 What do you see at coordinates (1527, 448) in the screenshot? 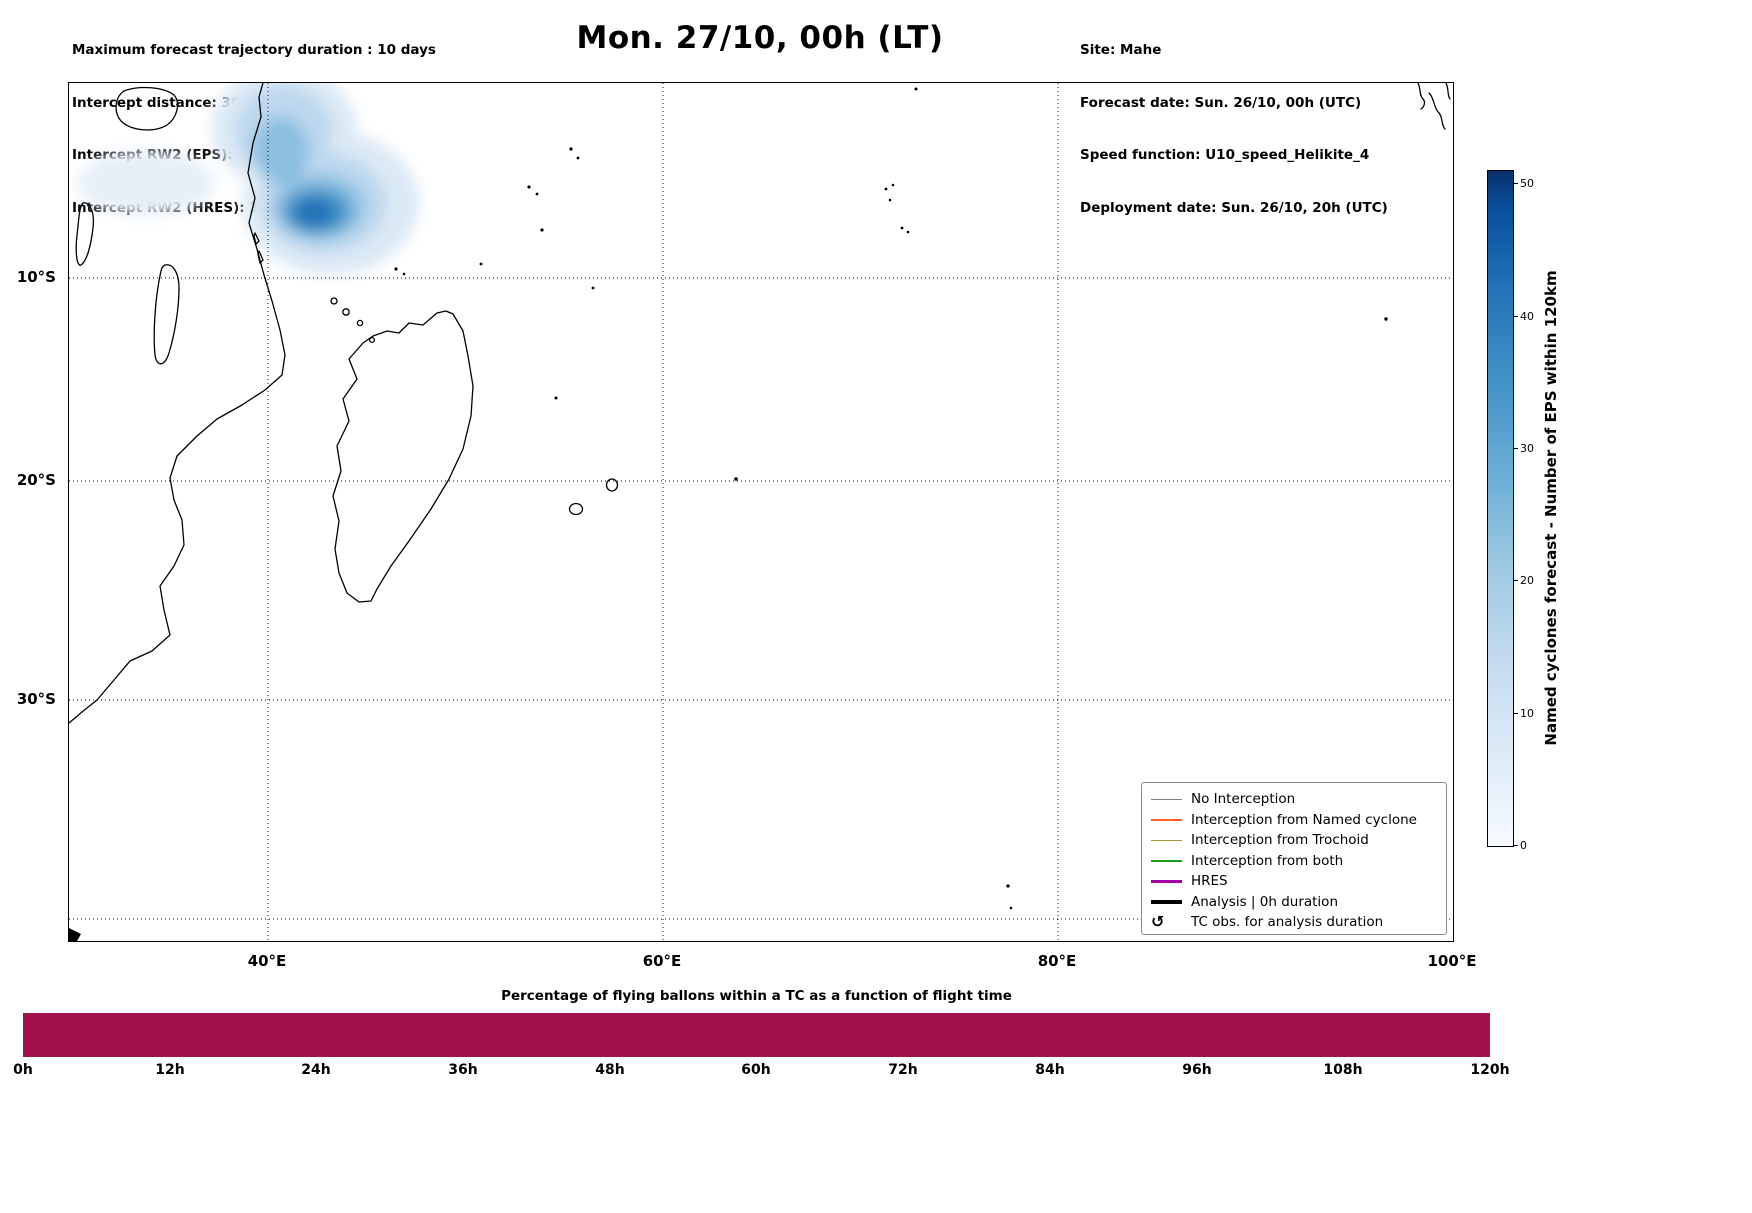
I see `colorbar-tick-30: 30` at bounding box center [1527, 448].